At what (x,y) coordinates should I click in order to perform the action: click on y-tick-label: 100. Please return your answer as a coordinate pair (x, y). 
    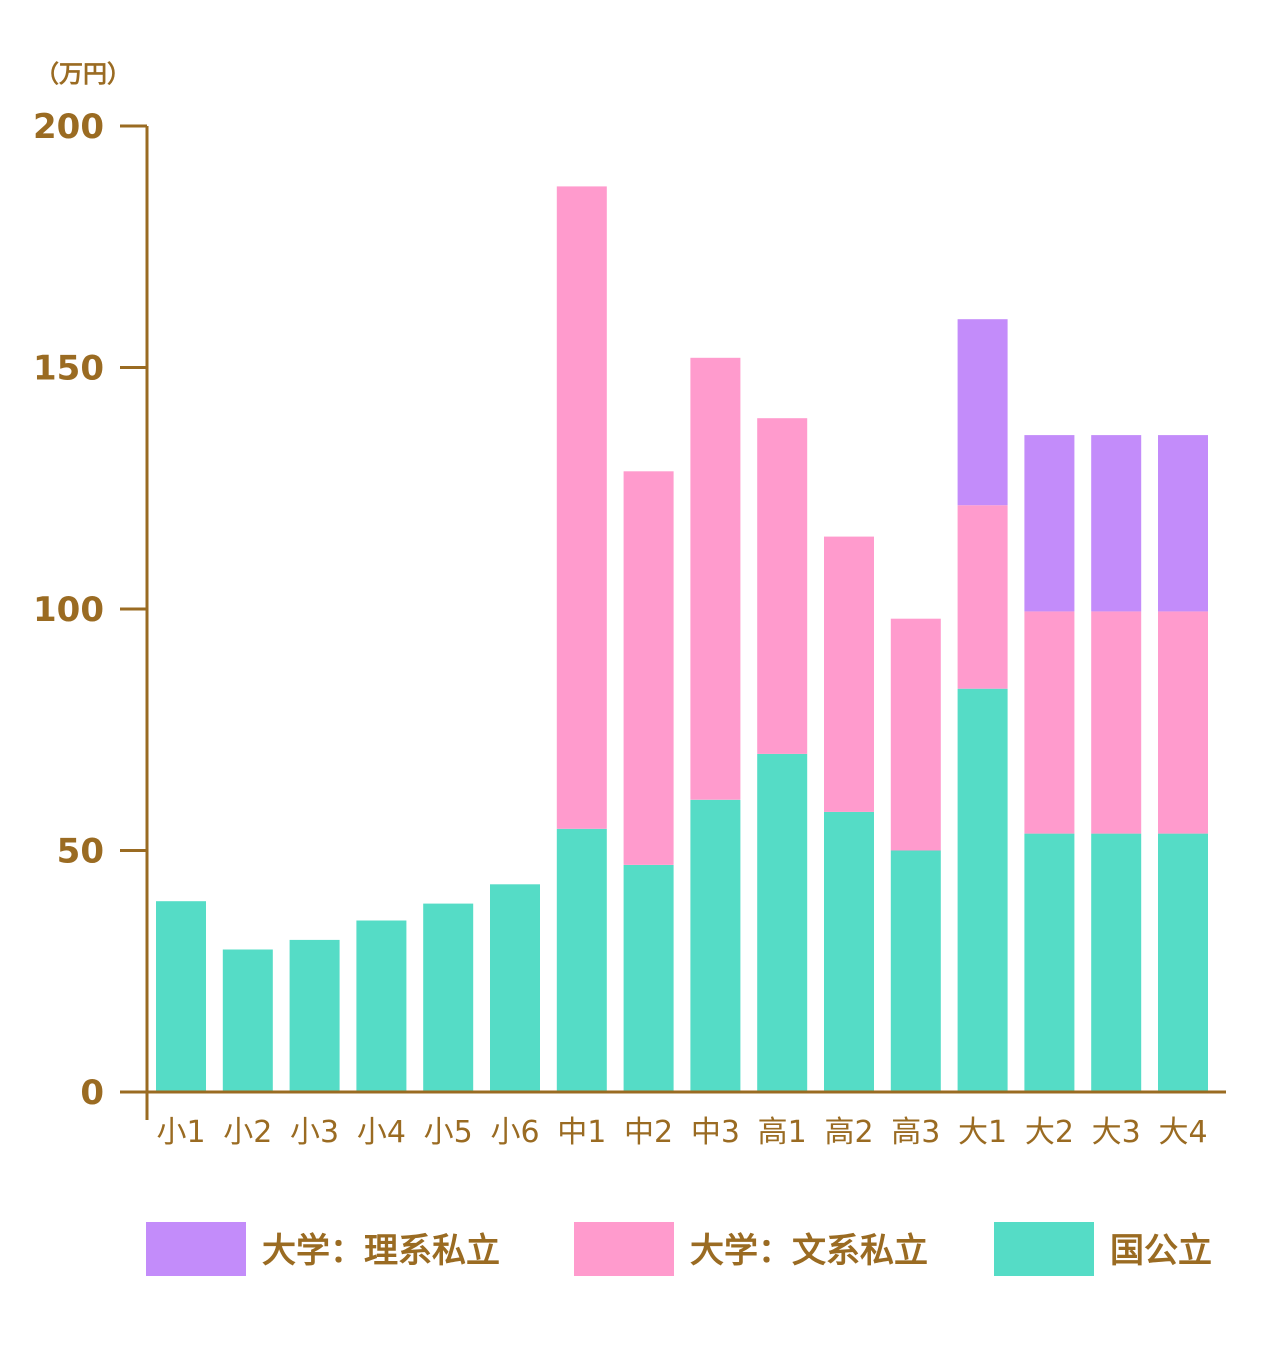
    Looking at the image, I should click on (68, 610).